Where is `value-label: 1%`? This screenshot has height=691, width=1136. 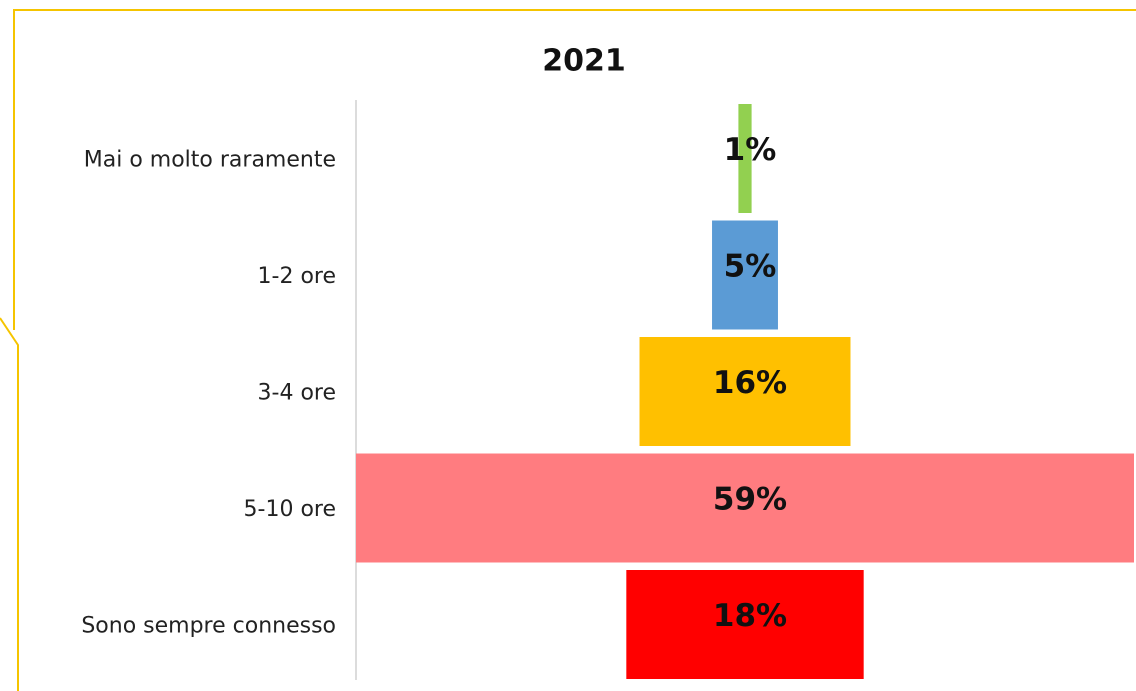 value-label: 1% is located at coordinates (750, 150).